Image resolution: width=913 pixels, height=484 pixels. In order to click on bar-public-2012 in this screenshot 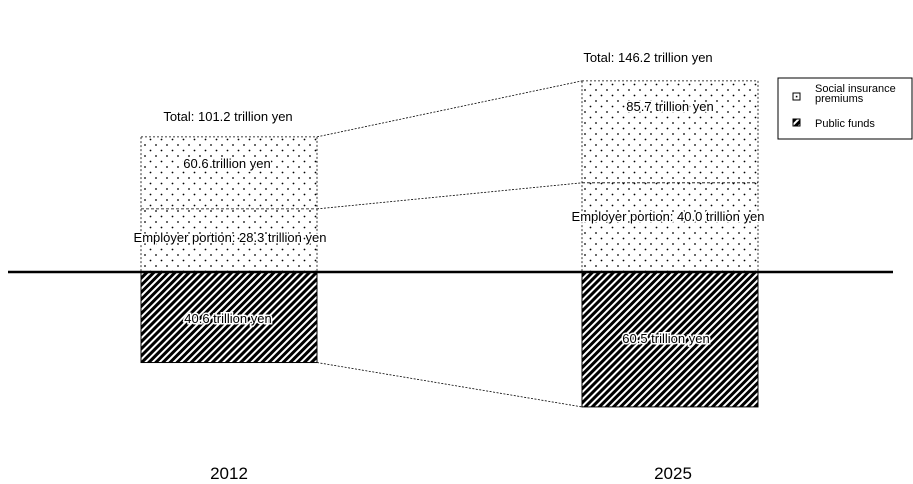, I will do `click(229, 317)`.